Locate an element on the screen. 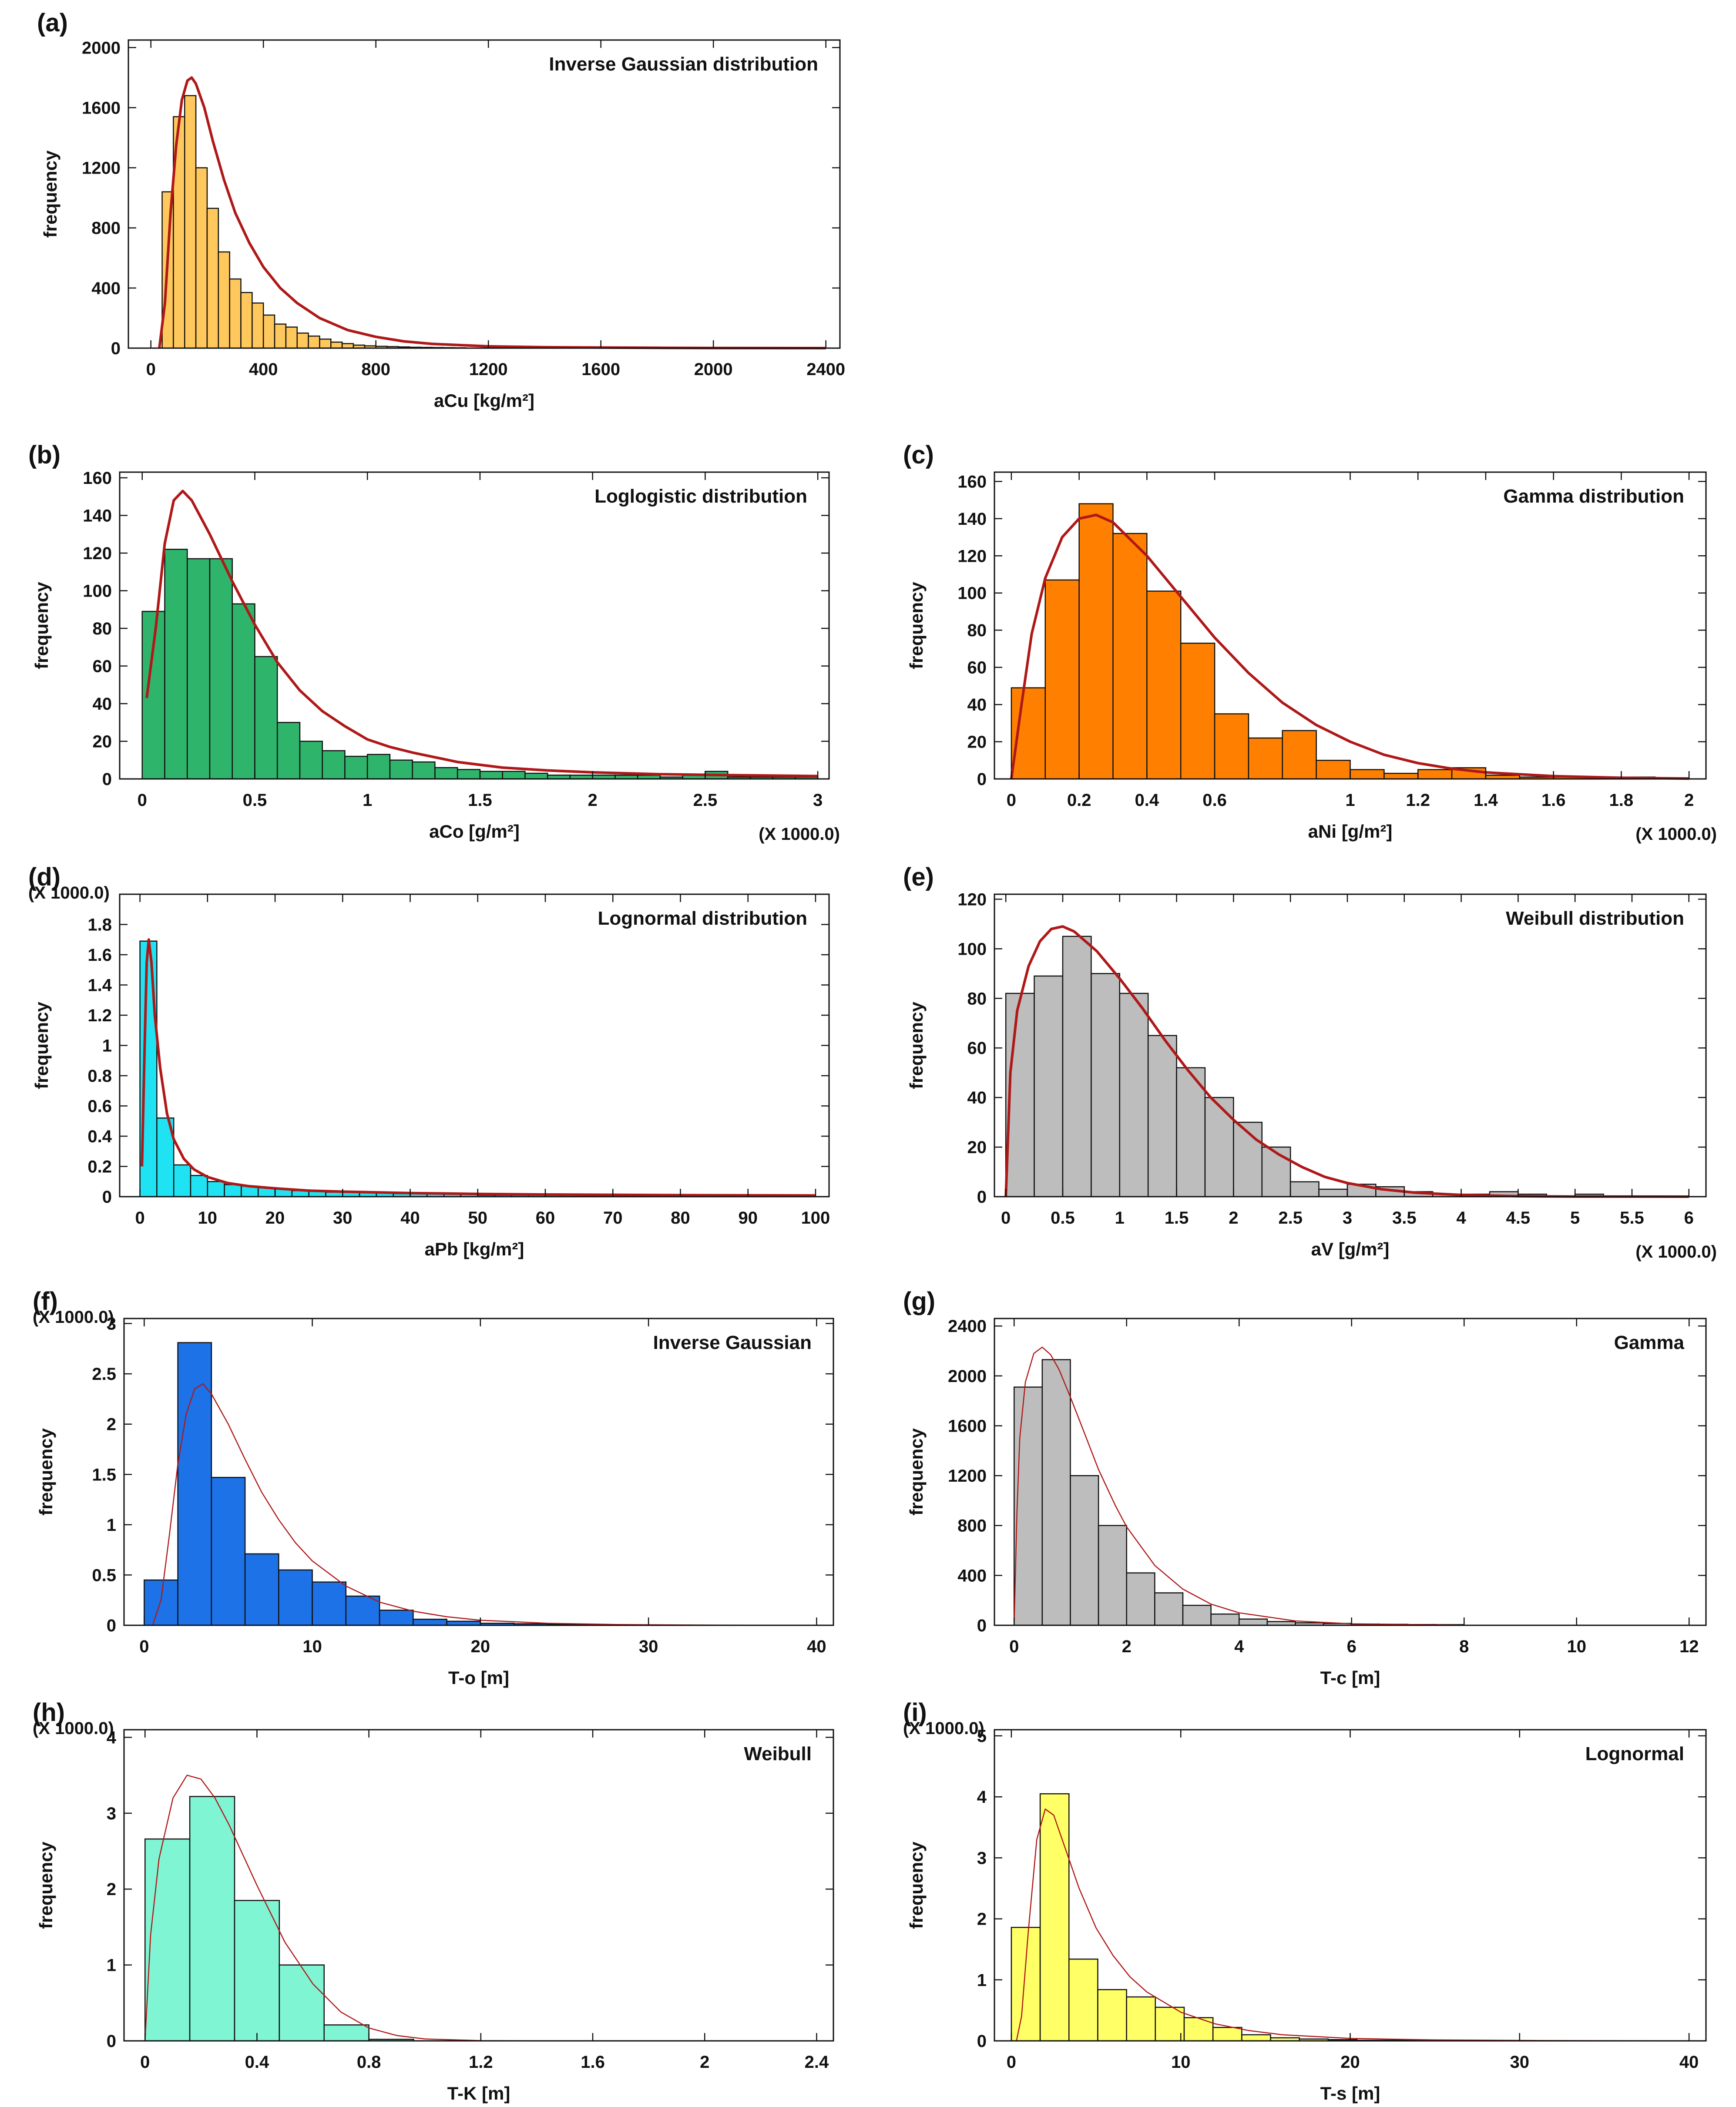 The height and width of the screenshot is (2107, 1736). distribution-title: Lognormal is located at coordinates (1634, 1754).